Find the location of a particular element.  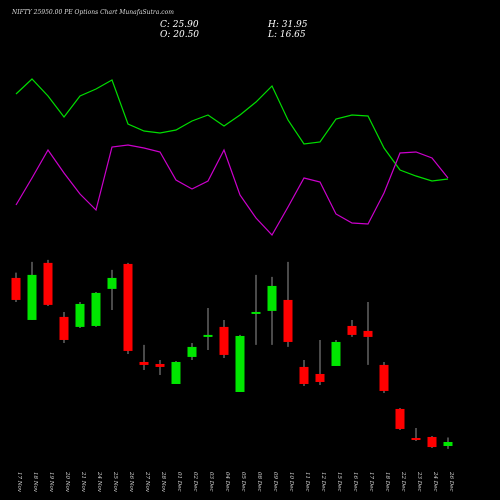

x-tick-label: 18 Nov is located at coordinates (35, 482).